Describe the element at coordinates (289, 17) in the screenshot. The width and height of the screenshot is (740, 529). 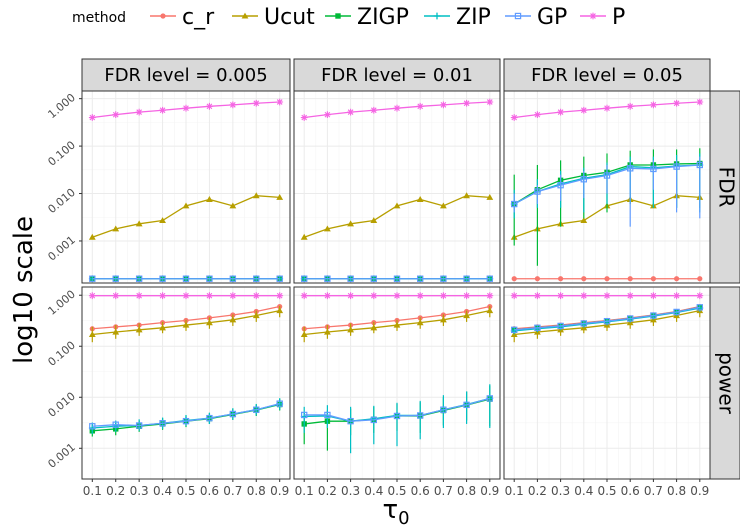
I see `legend-label: Ucut` at that location.